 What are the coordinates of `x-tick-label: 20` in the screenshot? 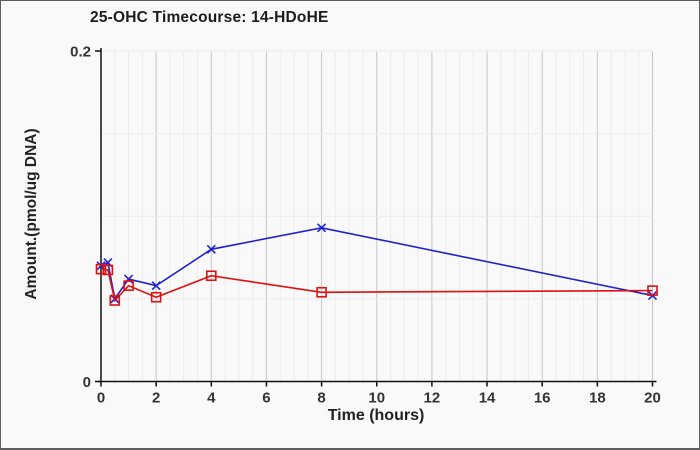 It's located at (652, 398).